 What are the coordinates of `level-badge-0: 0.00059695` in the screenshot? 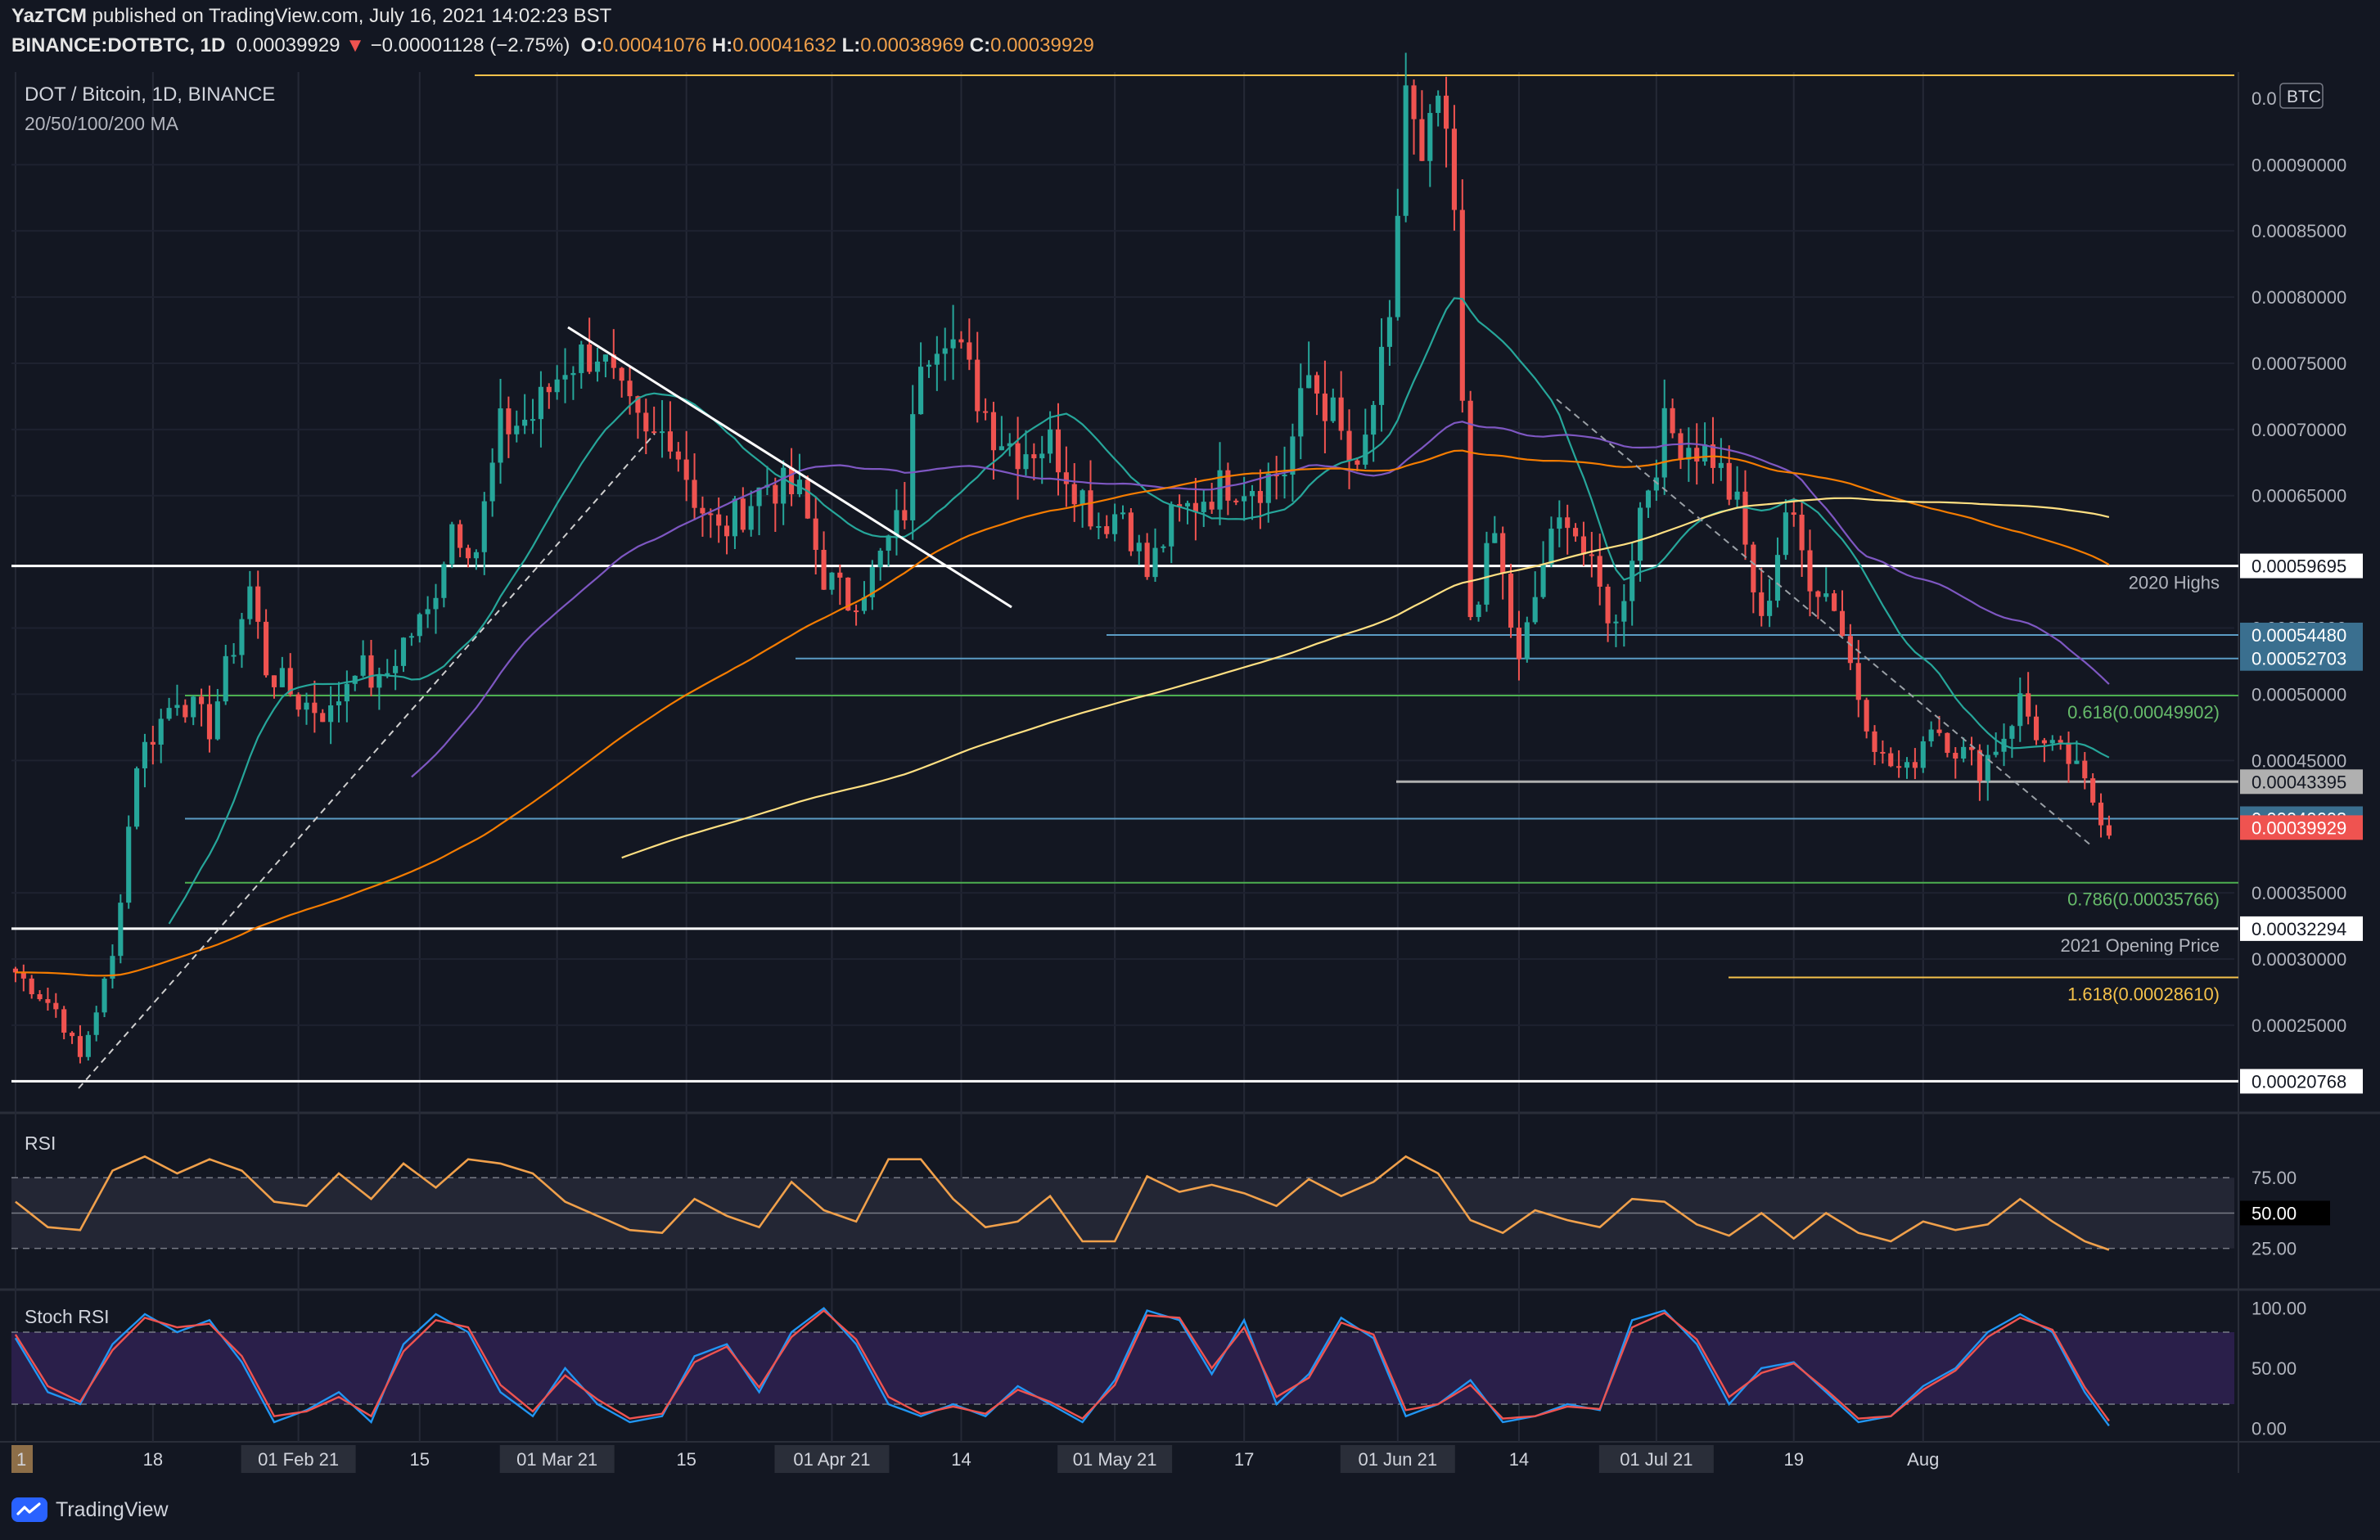 It's located at (2299, 566).